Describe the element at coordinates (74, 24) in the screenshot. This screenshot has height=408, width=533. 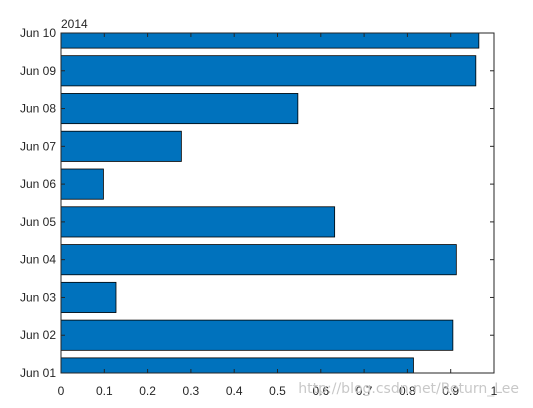
I see `axis-annotation: 2014` at that location.